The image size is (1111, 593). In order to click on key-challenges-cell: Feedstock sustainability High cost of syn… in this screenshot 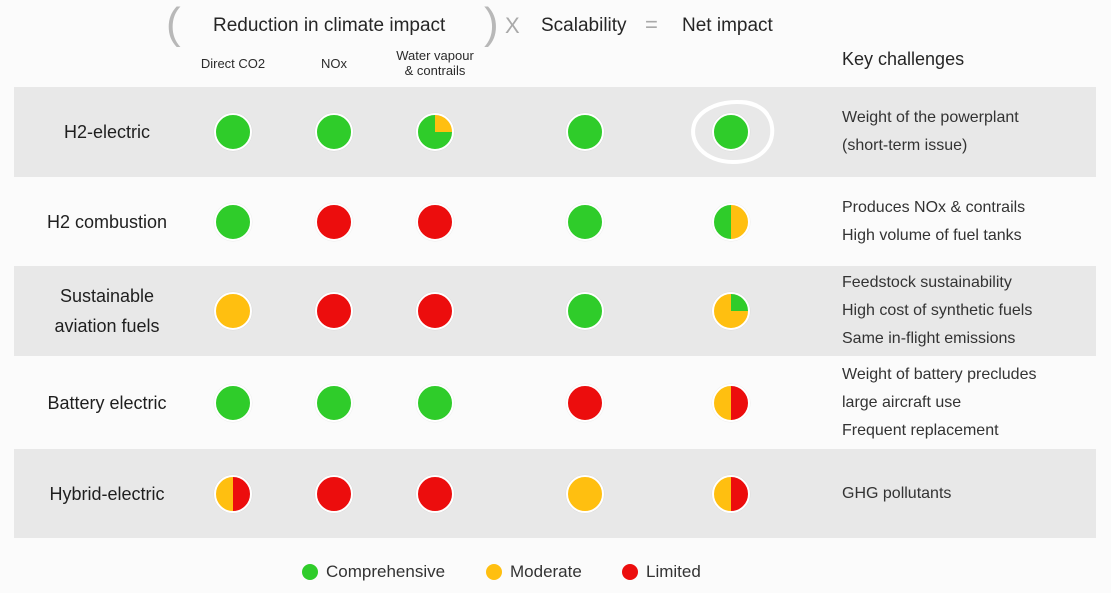, I will do `click(937, 311)`.